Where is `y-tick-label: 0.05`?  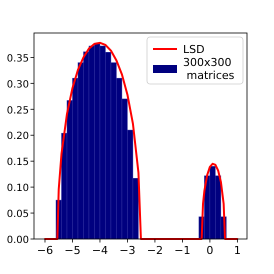
y-tick-label: 0.05 is located at coordinates (17, 214).